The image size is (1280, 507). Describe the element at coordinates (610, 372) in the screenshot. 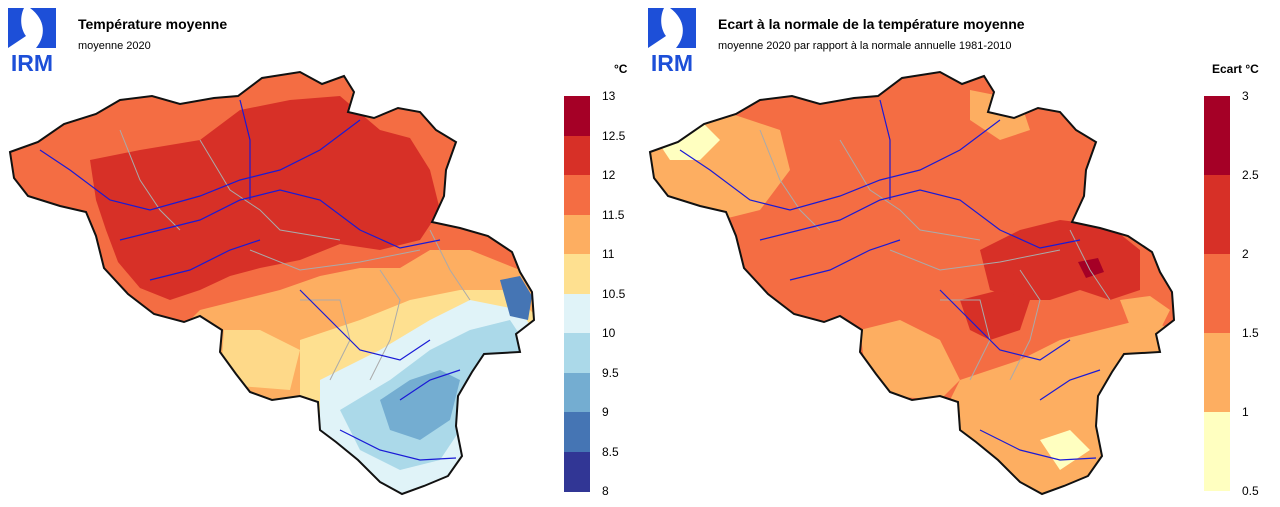

I see `legend-tick-label: 9.5` at that location.